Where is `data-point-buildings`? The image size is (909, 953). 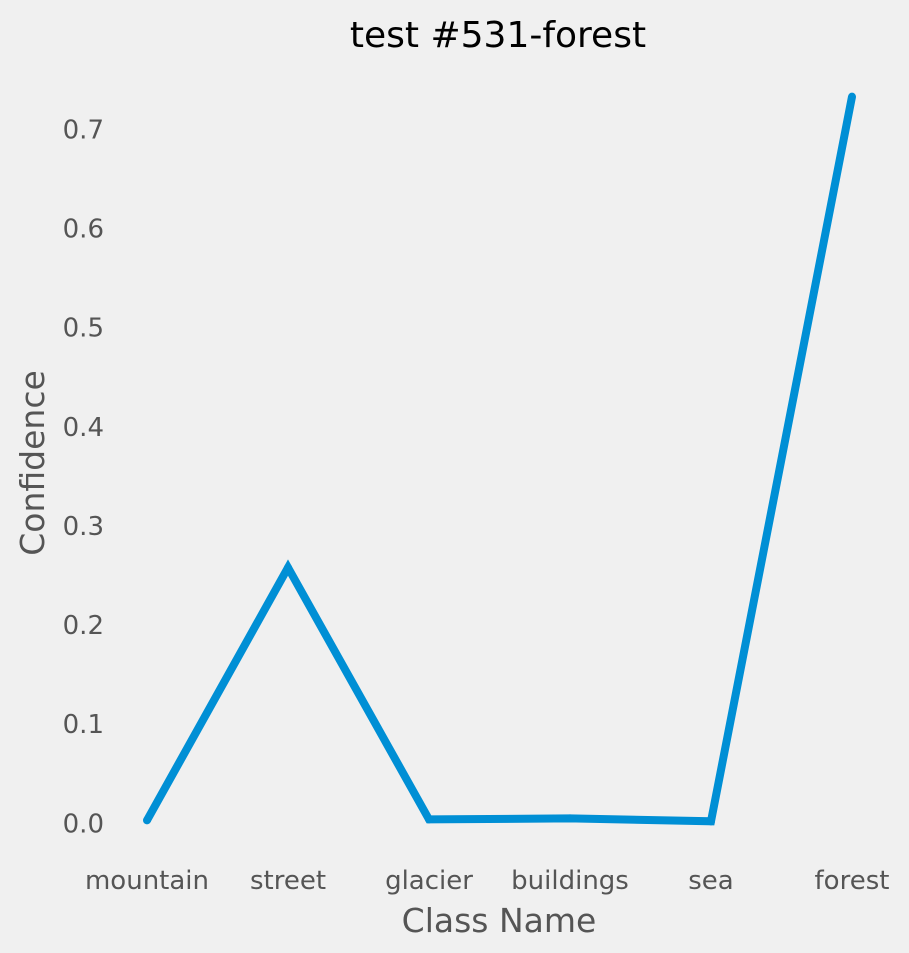
data-point-buildings is located at coordinates (570, 818).